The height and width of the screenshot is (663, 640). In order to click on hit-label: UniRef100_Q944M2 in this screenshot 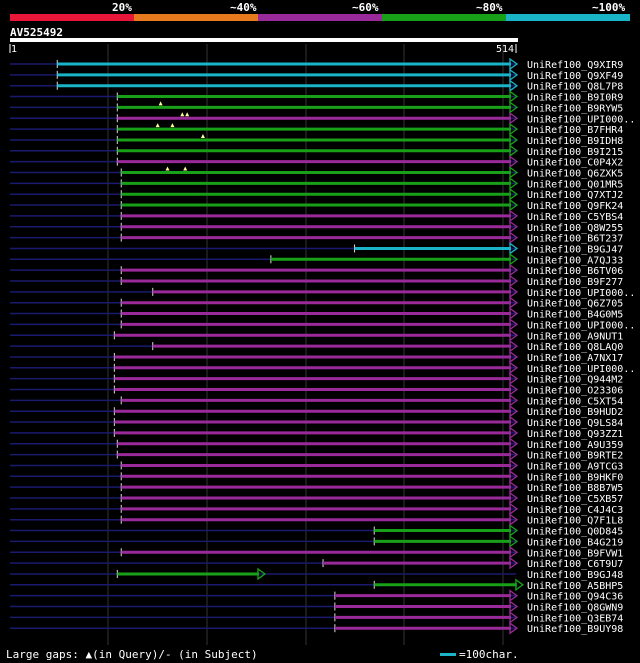, I will do `click(575, 380)`.